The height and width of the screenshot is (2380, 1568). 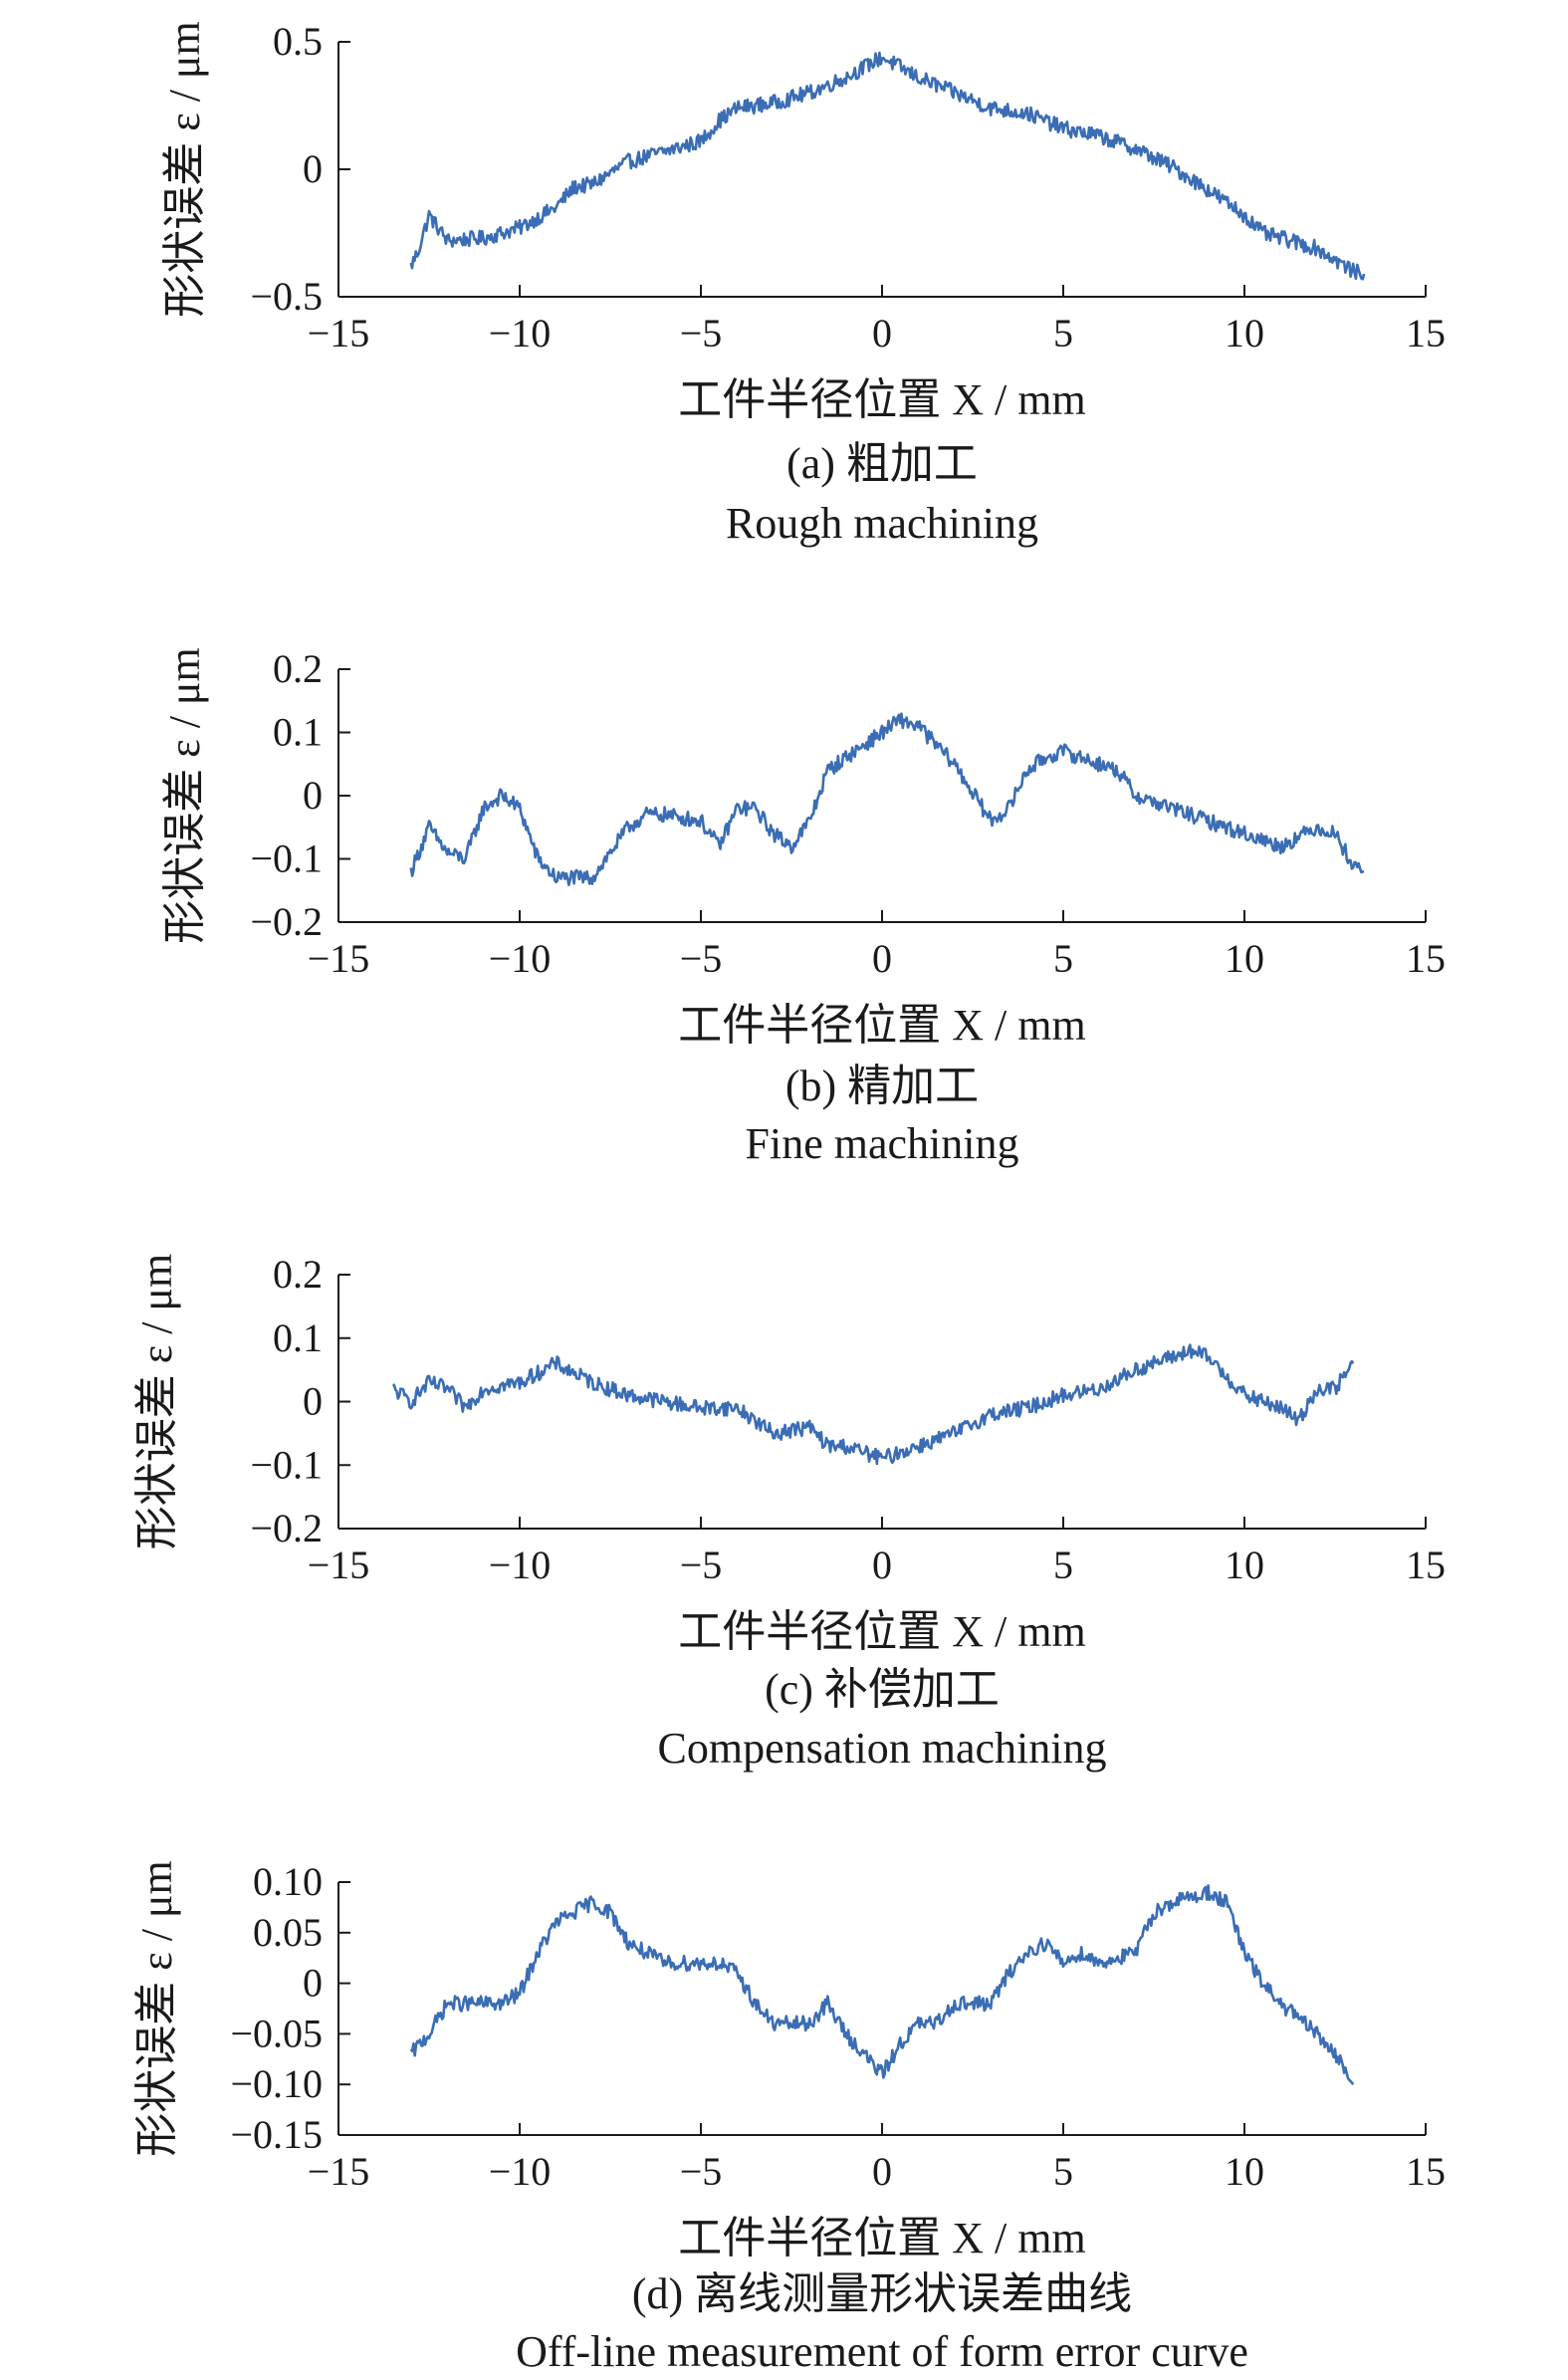 I want to click on y-tick-label: 0.05, so click(x=288, y=1932).